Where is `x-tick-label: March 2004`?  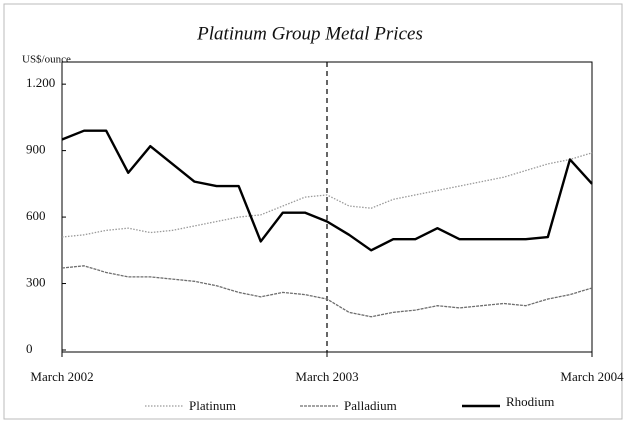 x-tick-label: March 2004 is located at coordinates (592, 376).